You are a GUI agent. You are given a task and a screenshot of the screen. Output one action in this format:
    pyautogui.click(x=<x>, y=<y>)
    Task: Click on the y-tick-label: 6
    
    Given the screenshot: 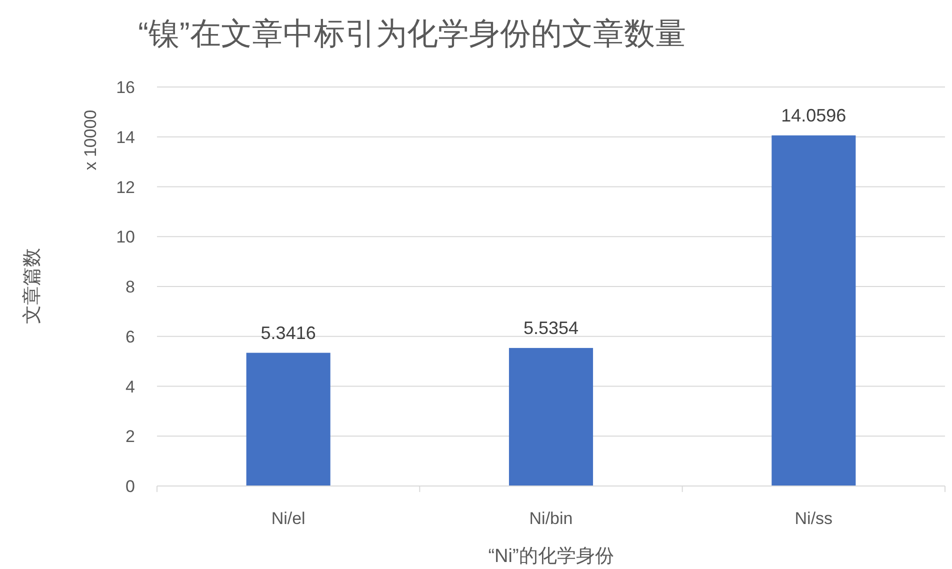 What is the action you would take?
    pyautogui.click(x=130, y=336)
    